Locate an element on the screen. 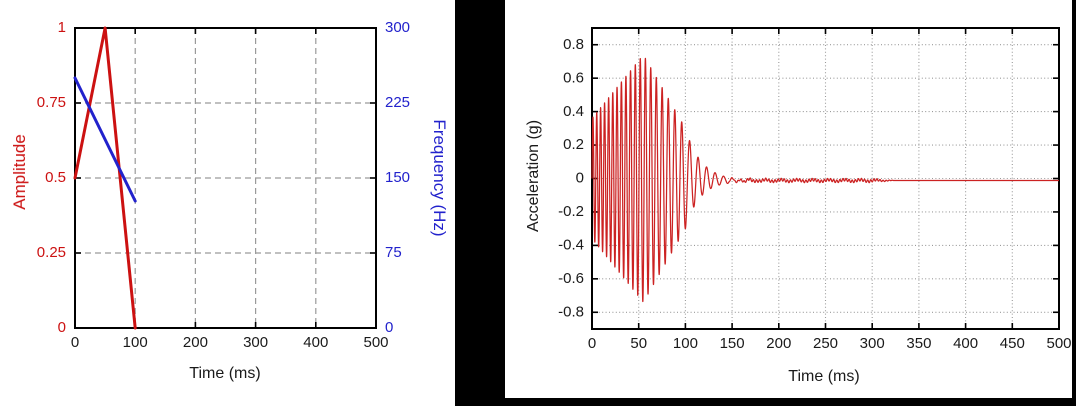 This screenshot has height=406, width=1076. left-chart-y-axis-title: Amplitude is located at coordinates (19, 172).